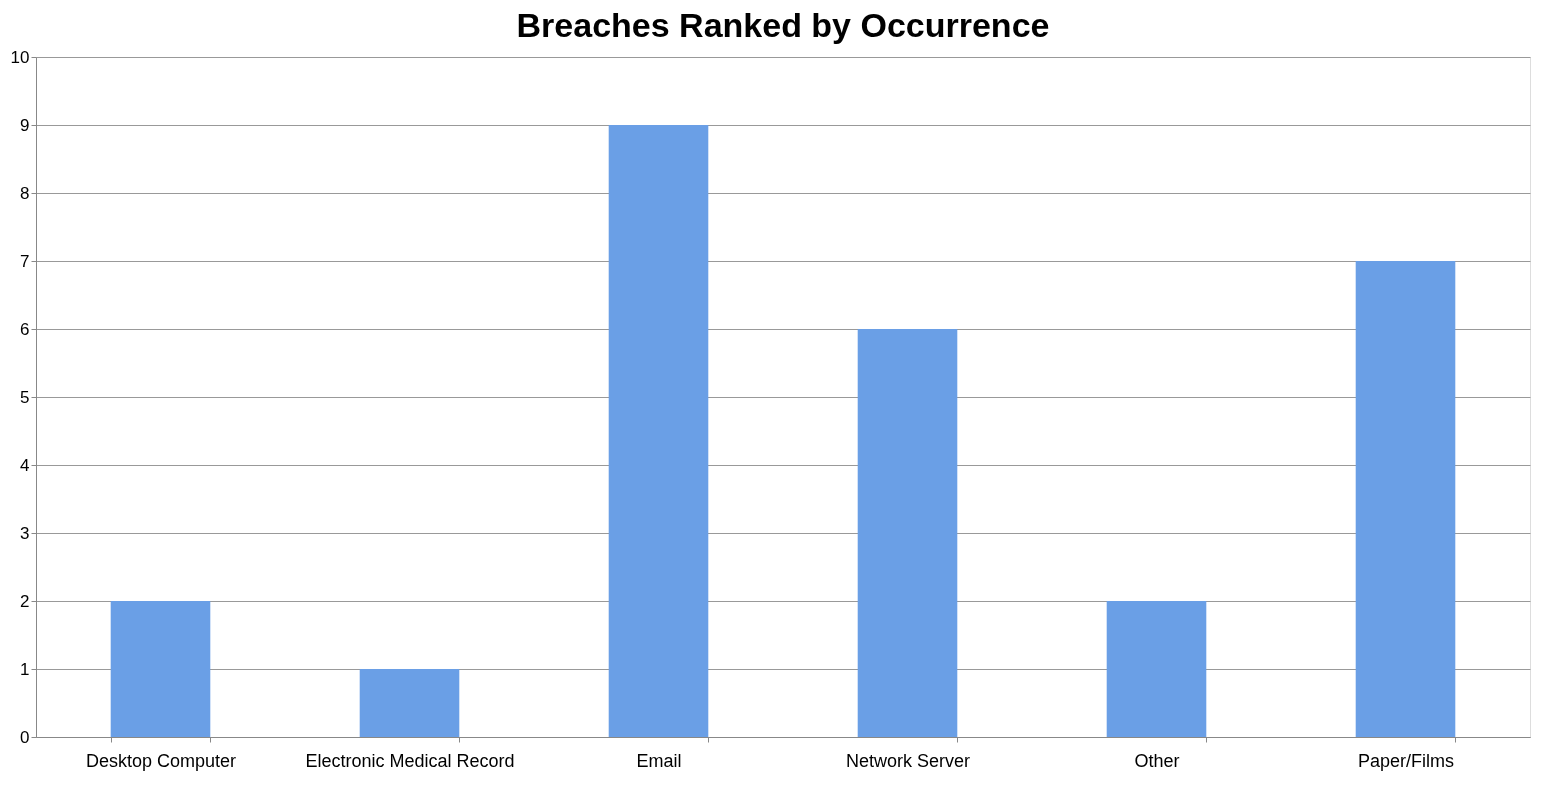  What do you see at coordinates (20, 57) in the screenshot?
I see `y-tick-label: 10` at bounding box center [20, 57].